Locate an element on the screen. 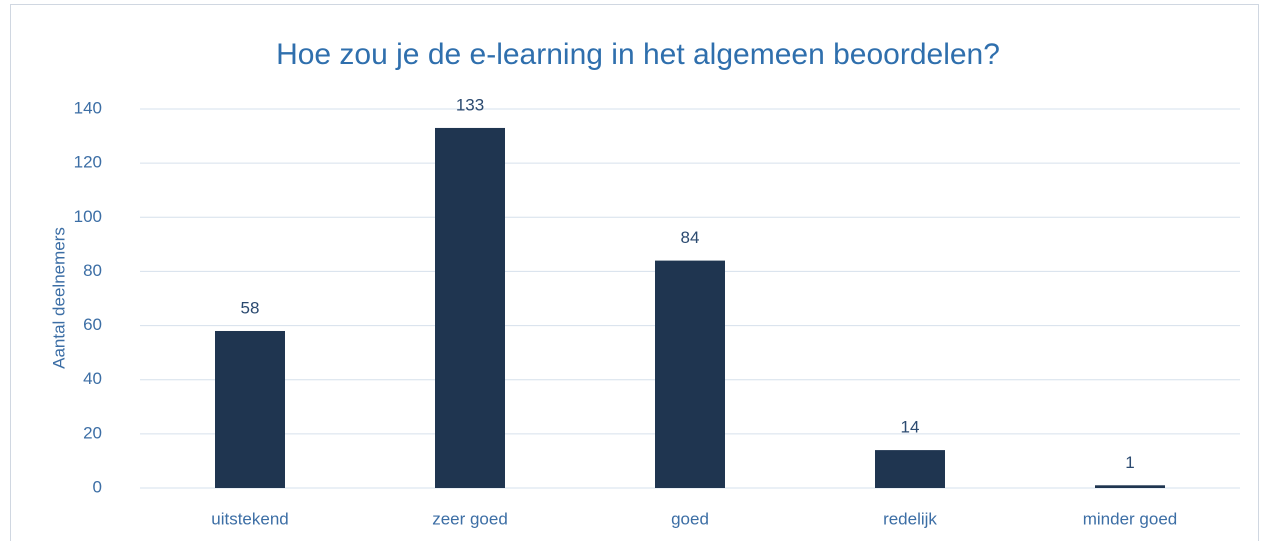  data-label: 133 is located at coordinates (470, 104).